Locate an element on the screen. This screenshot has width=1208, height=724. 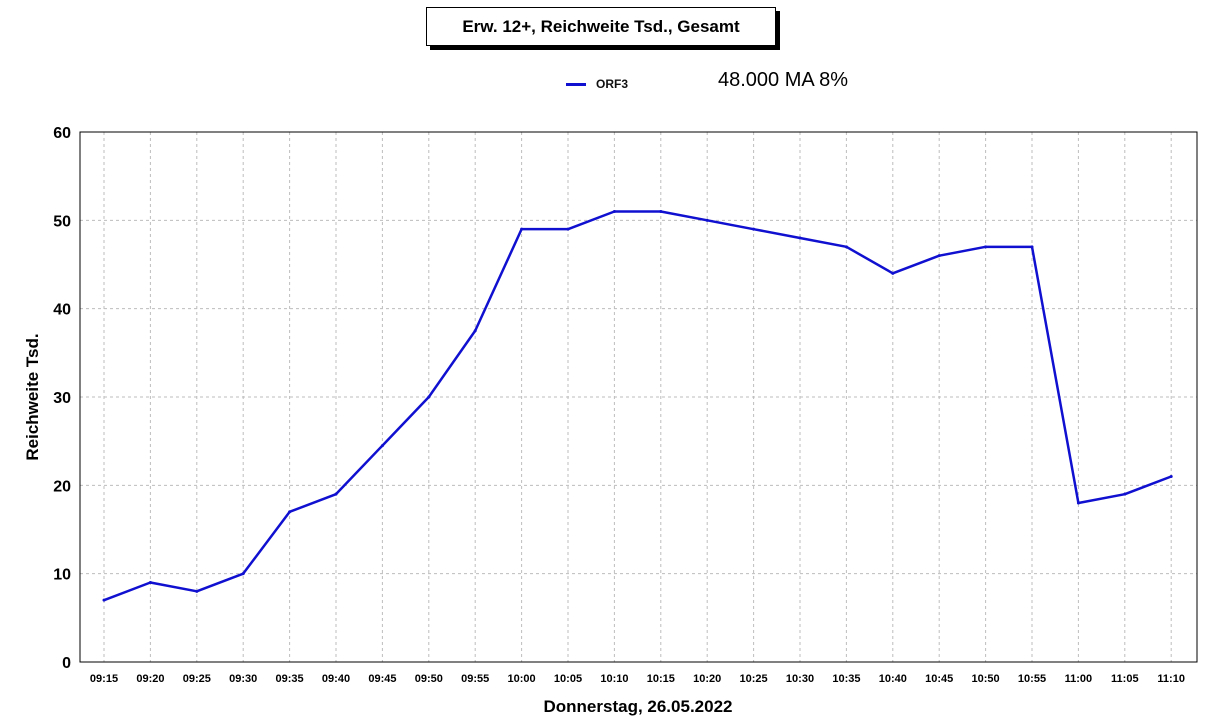
x-tick-label: 09:40 is located at coordinates (336, 679).